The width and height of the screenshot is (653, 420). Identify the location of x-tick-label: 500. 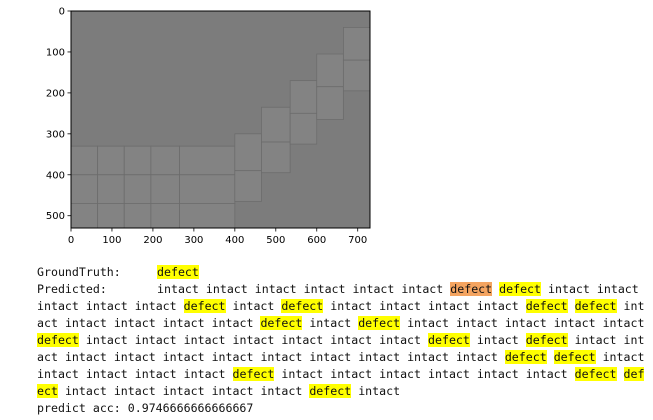
(275, 240).